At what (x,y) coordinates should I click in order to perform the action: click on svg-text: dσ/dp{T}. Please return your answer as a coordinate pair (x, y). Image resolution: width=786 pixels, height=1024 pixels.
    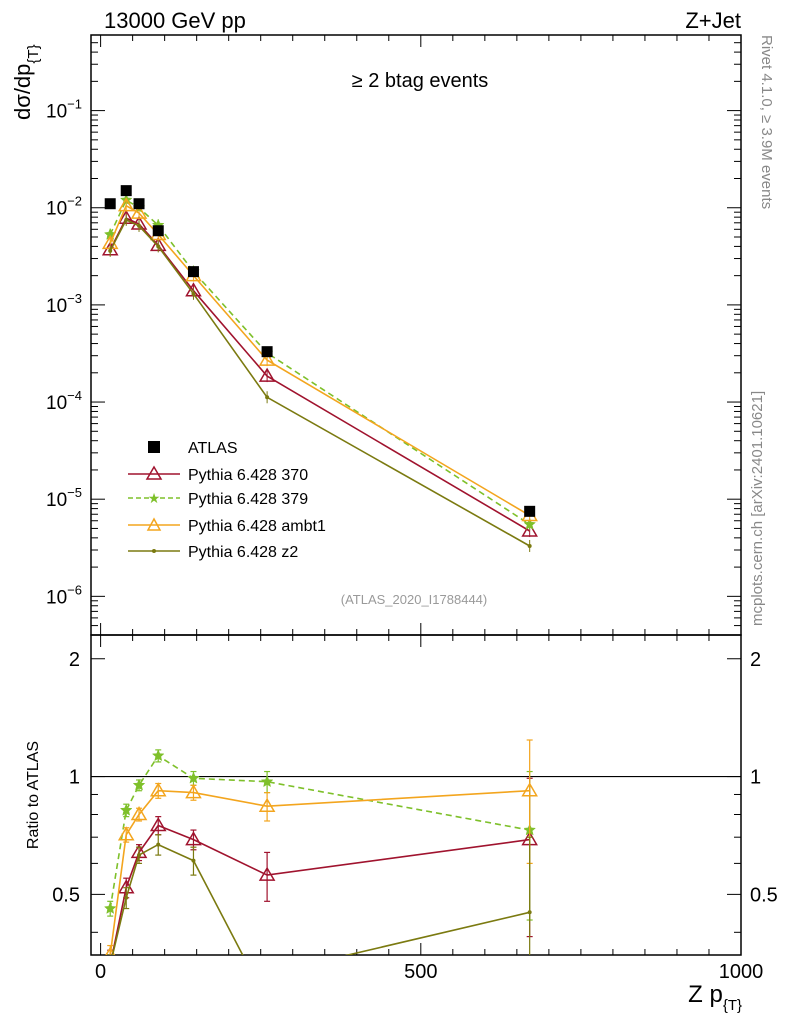
    Looking at the image, I should click on (26, 82).